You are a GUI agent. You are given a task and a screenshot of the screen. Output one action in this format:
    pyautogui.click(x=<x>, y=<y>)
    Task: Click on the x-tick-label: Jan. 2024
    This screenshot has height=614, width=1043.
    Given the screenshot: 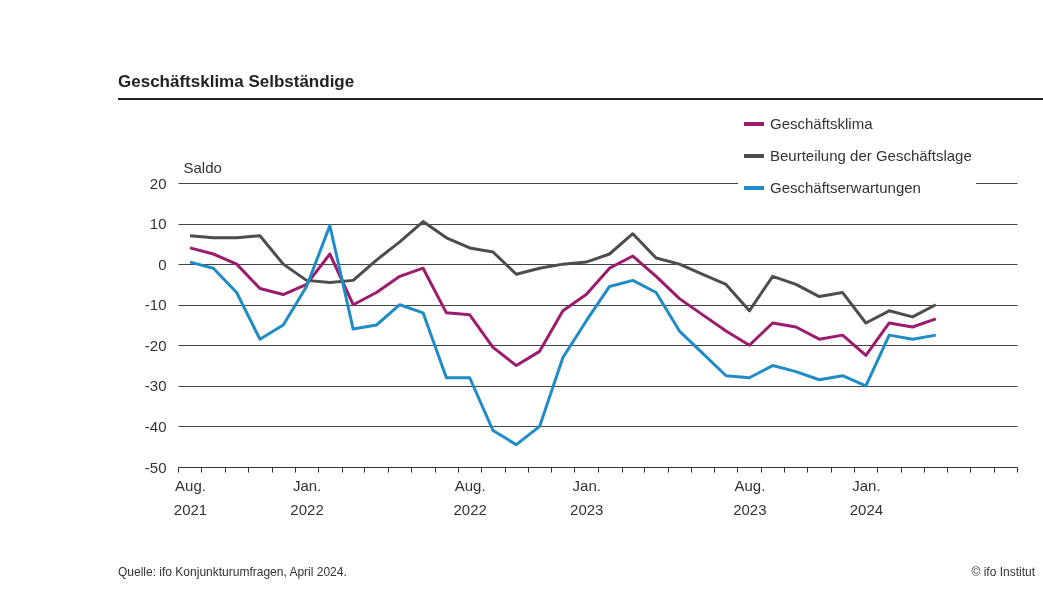 What is the action you would take?
    pyautogui.click(x=866, y=497)
    